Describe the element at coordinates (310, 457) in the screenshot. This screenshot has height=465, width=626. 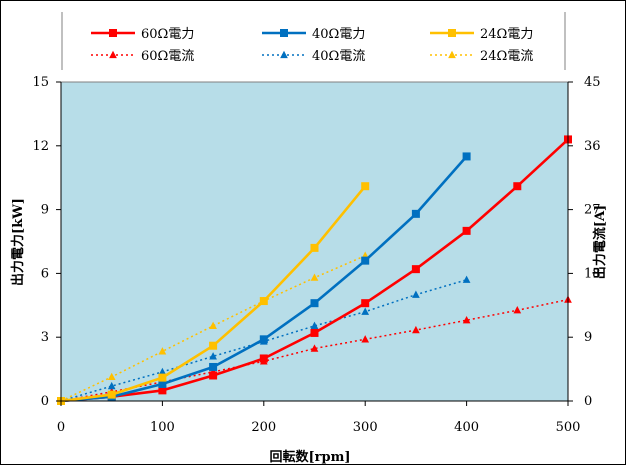
I see `x-axis-title: 回転数[rpm]` at that location.